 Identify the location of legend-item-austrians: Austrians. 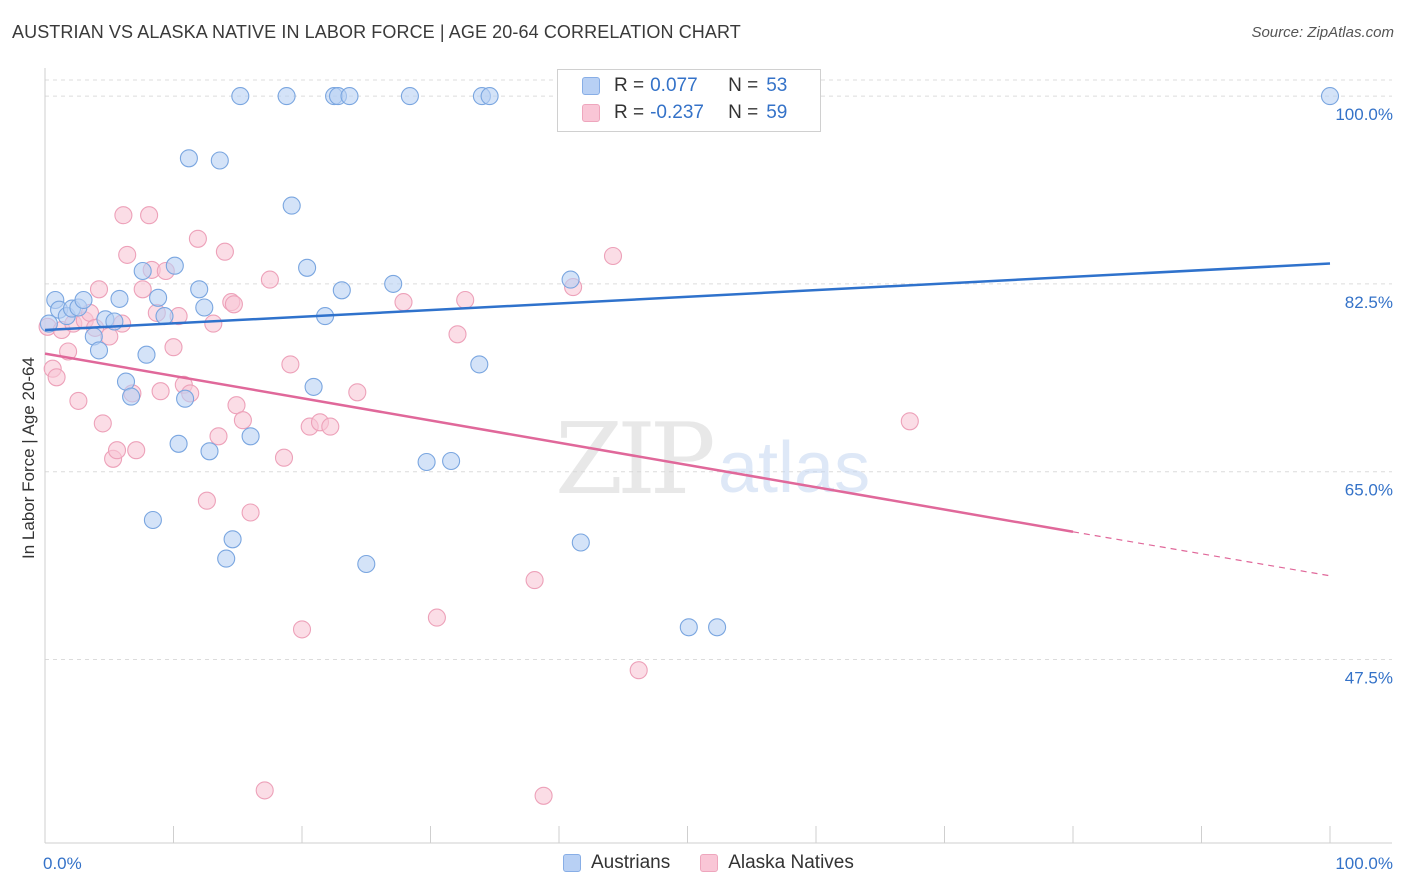
(616, 863).